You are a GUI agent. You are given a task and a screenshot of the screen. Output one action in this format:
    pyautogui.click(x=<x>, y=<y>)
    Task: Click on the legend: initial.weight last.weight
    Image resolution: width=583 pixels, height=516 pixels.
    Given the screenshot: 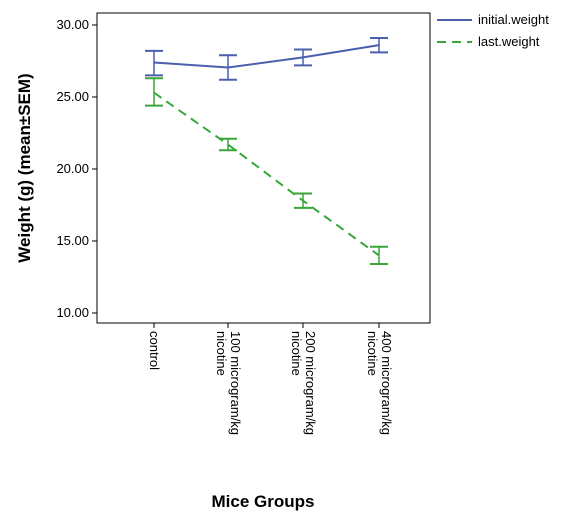 What is the action you would take?
    pyautogui.click(x=493, y=30)
    